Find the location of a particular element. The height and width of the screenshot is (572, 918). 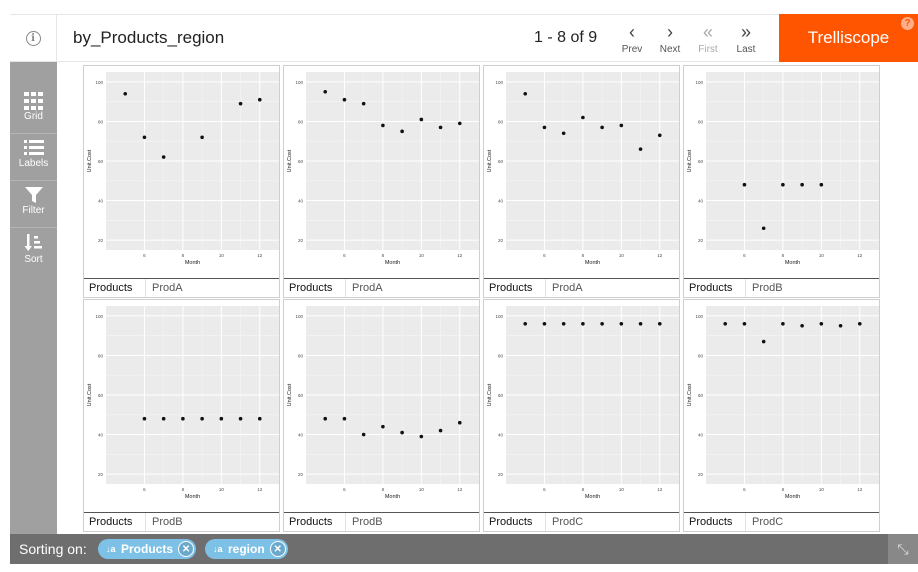

panel-label-value: ProdC is located at coordinates (564, 522).